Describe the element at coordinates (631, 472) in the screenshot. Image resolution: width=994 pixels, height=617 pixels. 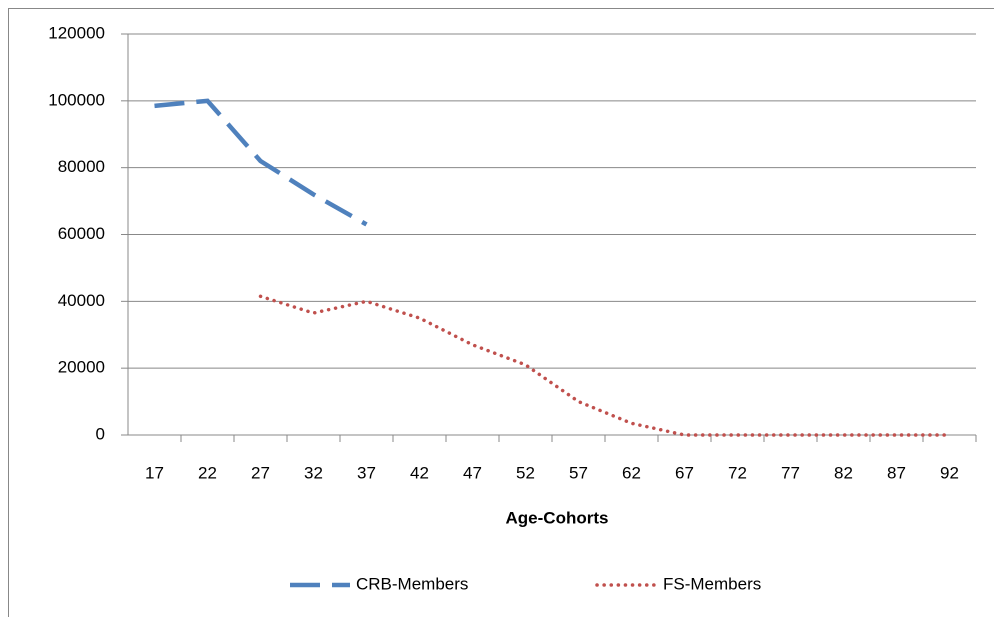
I see `x-tick-label: 62` at that location.